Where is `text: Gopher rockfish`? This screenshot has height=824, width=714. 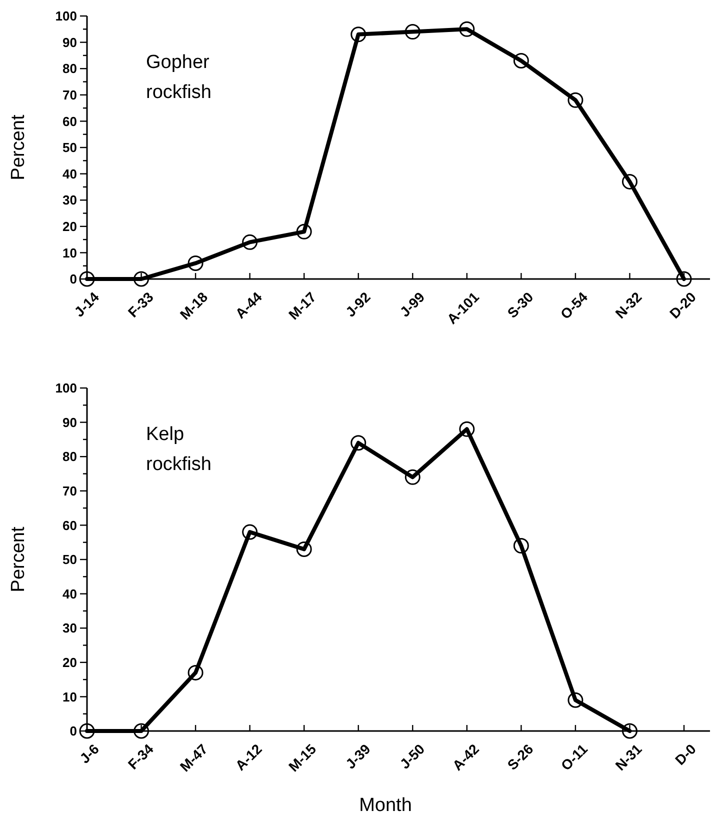 text: Gopher rockfish is located at coordinates (179, 77).